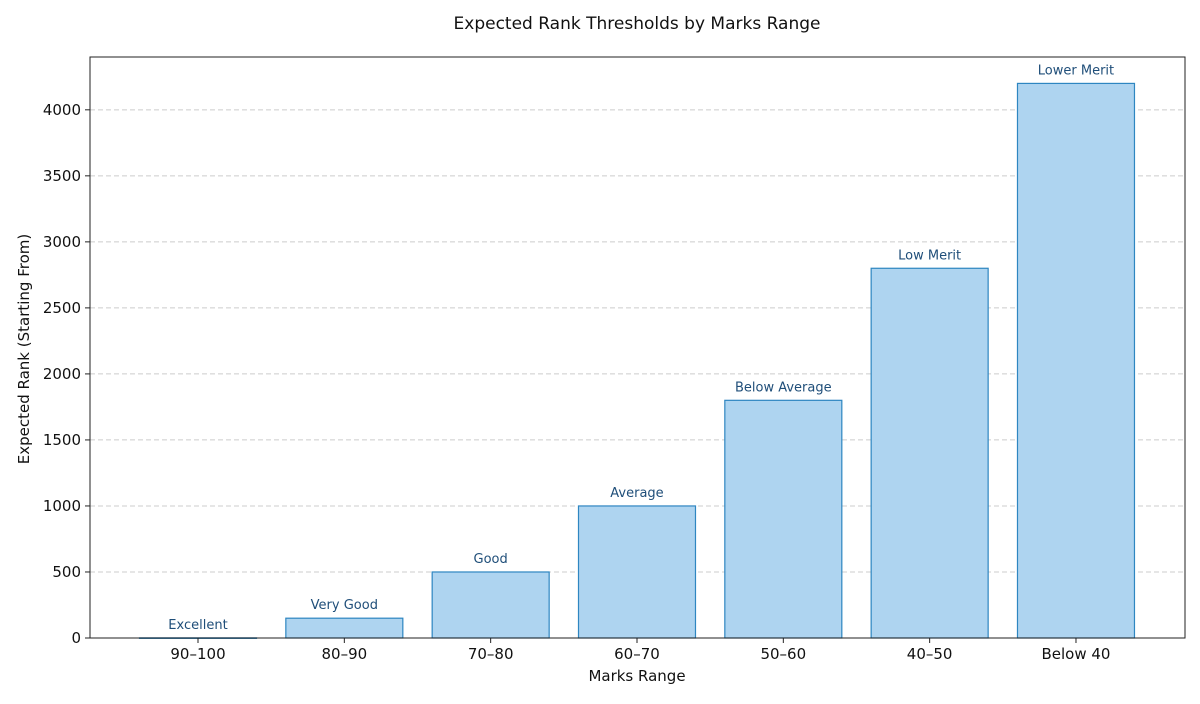 This screenshot has width=1200, height=704. I want to click on x-tick-label: 90–100, so click(197, 654).